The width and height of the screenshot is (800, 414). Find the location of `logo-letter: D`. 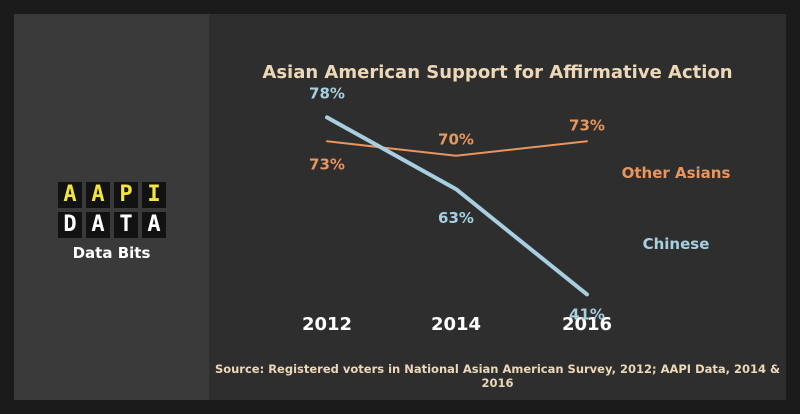

logo-letter: D is located at coordinates (70, 225).